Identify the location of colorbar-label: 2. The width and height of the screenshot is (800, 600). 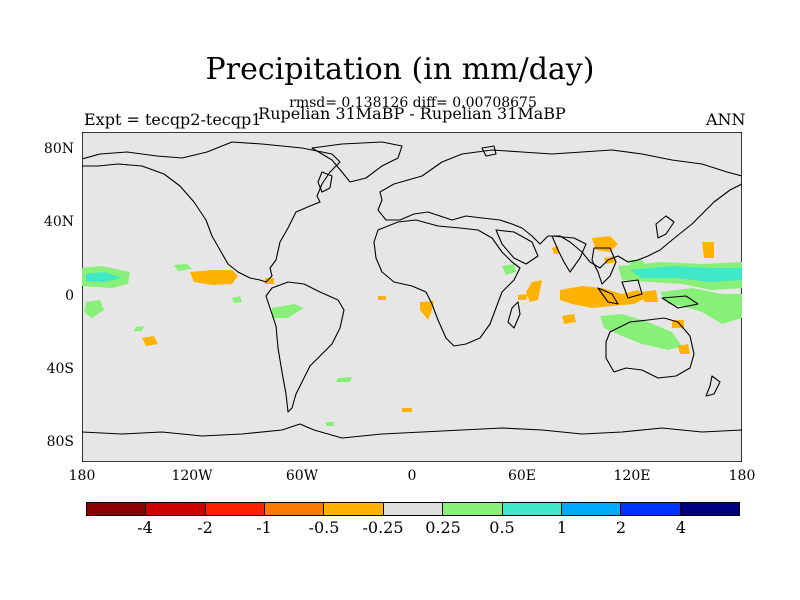
(621, 527).